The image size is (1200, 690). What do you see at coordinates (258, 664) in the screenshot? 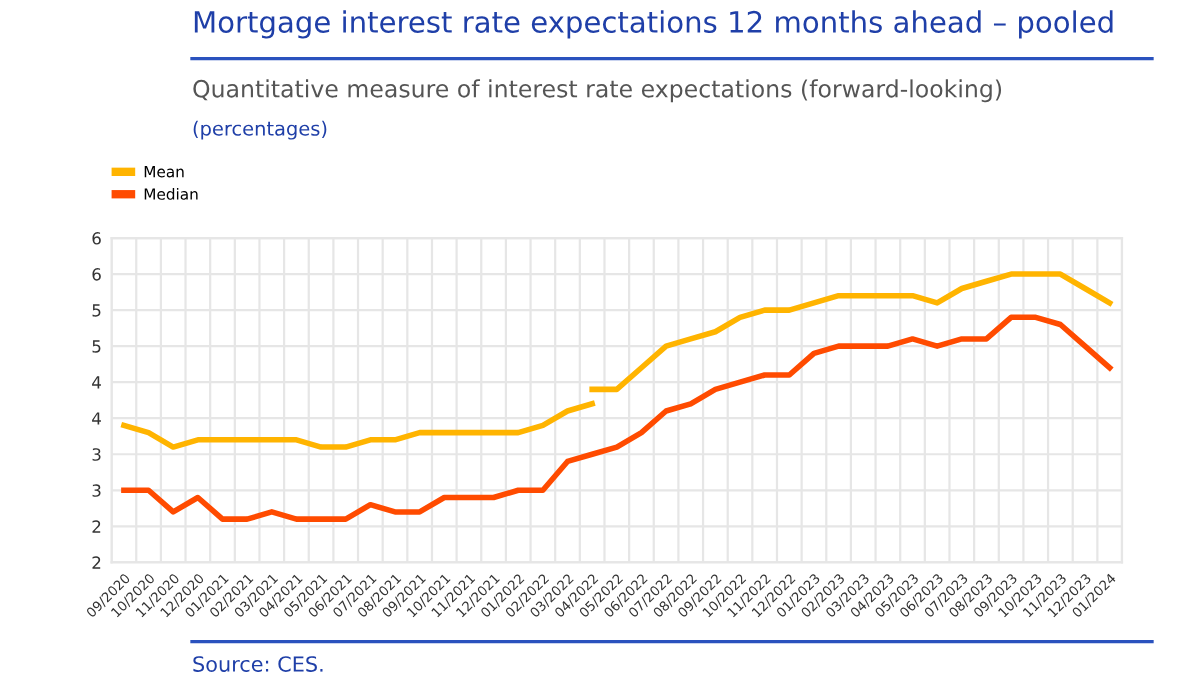
I see `source-note: Source: CES.` at bounding box center [258, 664].